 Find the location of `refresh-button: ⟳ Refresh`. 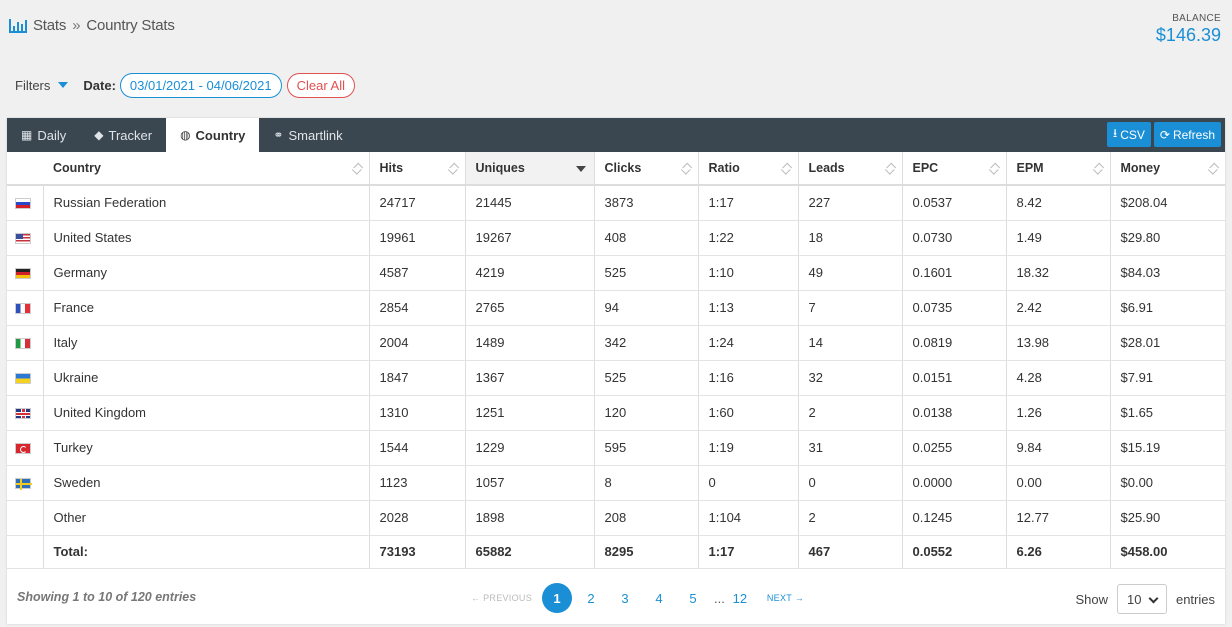

refresh-button: ⟳ Refresh is located at coordinates (1187, 134).